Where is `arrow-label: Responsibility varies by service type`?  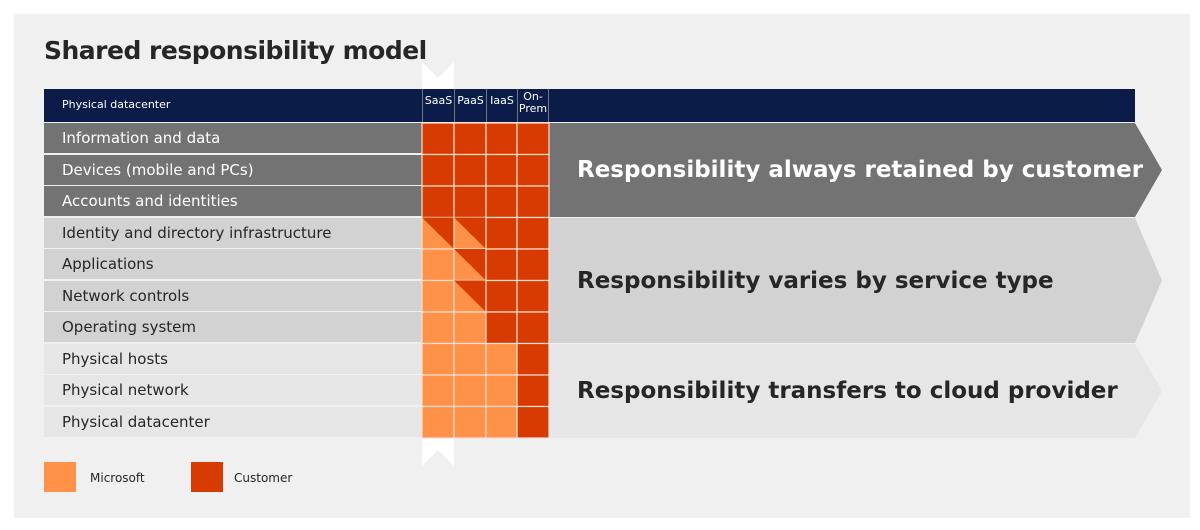 arrow-label: Responsibility varies by service type is located at coordinates (815, 280).